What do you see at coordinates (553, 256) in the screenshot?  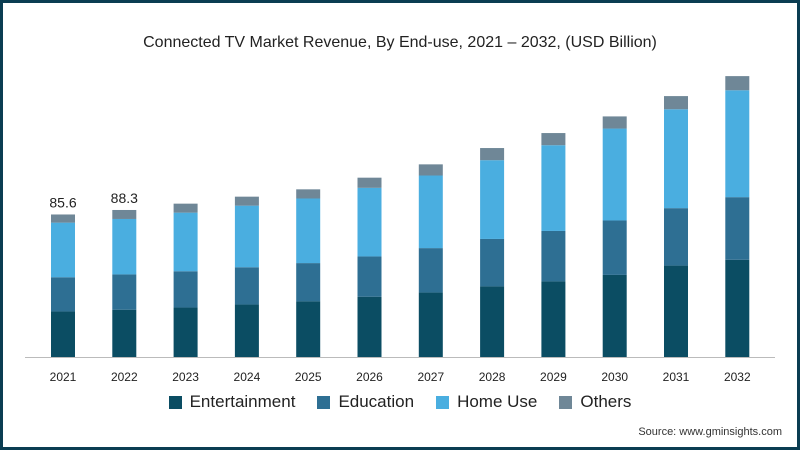 I see `bar-education-2029` at bounding box center [553, 256].